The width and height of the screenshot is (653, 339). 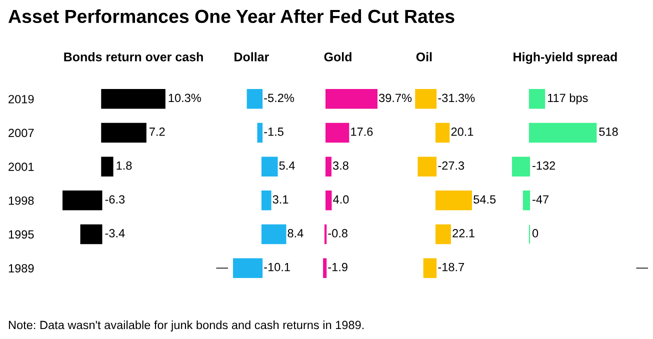 What do you see at coordinates (21, 200) in the screenshot?
I see `y-tick-label: 1998` at bounding box center [21, 200].